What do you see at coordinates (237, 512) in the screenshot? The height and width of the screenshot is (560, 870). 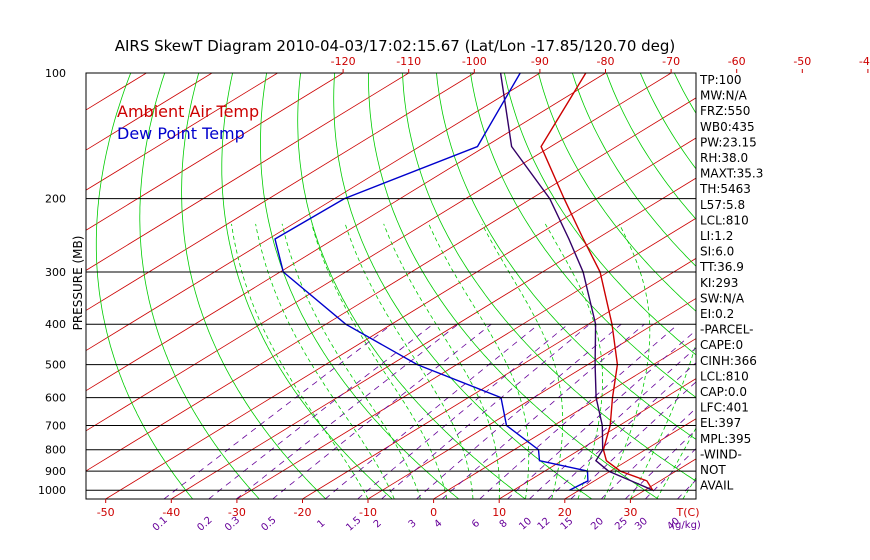 I see `x-tick-label: -30` at bounding box center [237, 512].